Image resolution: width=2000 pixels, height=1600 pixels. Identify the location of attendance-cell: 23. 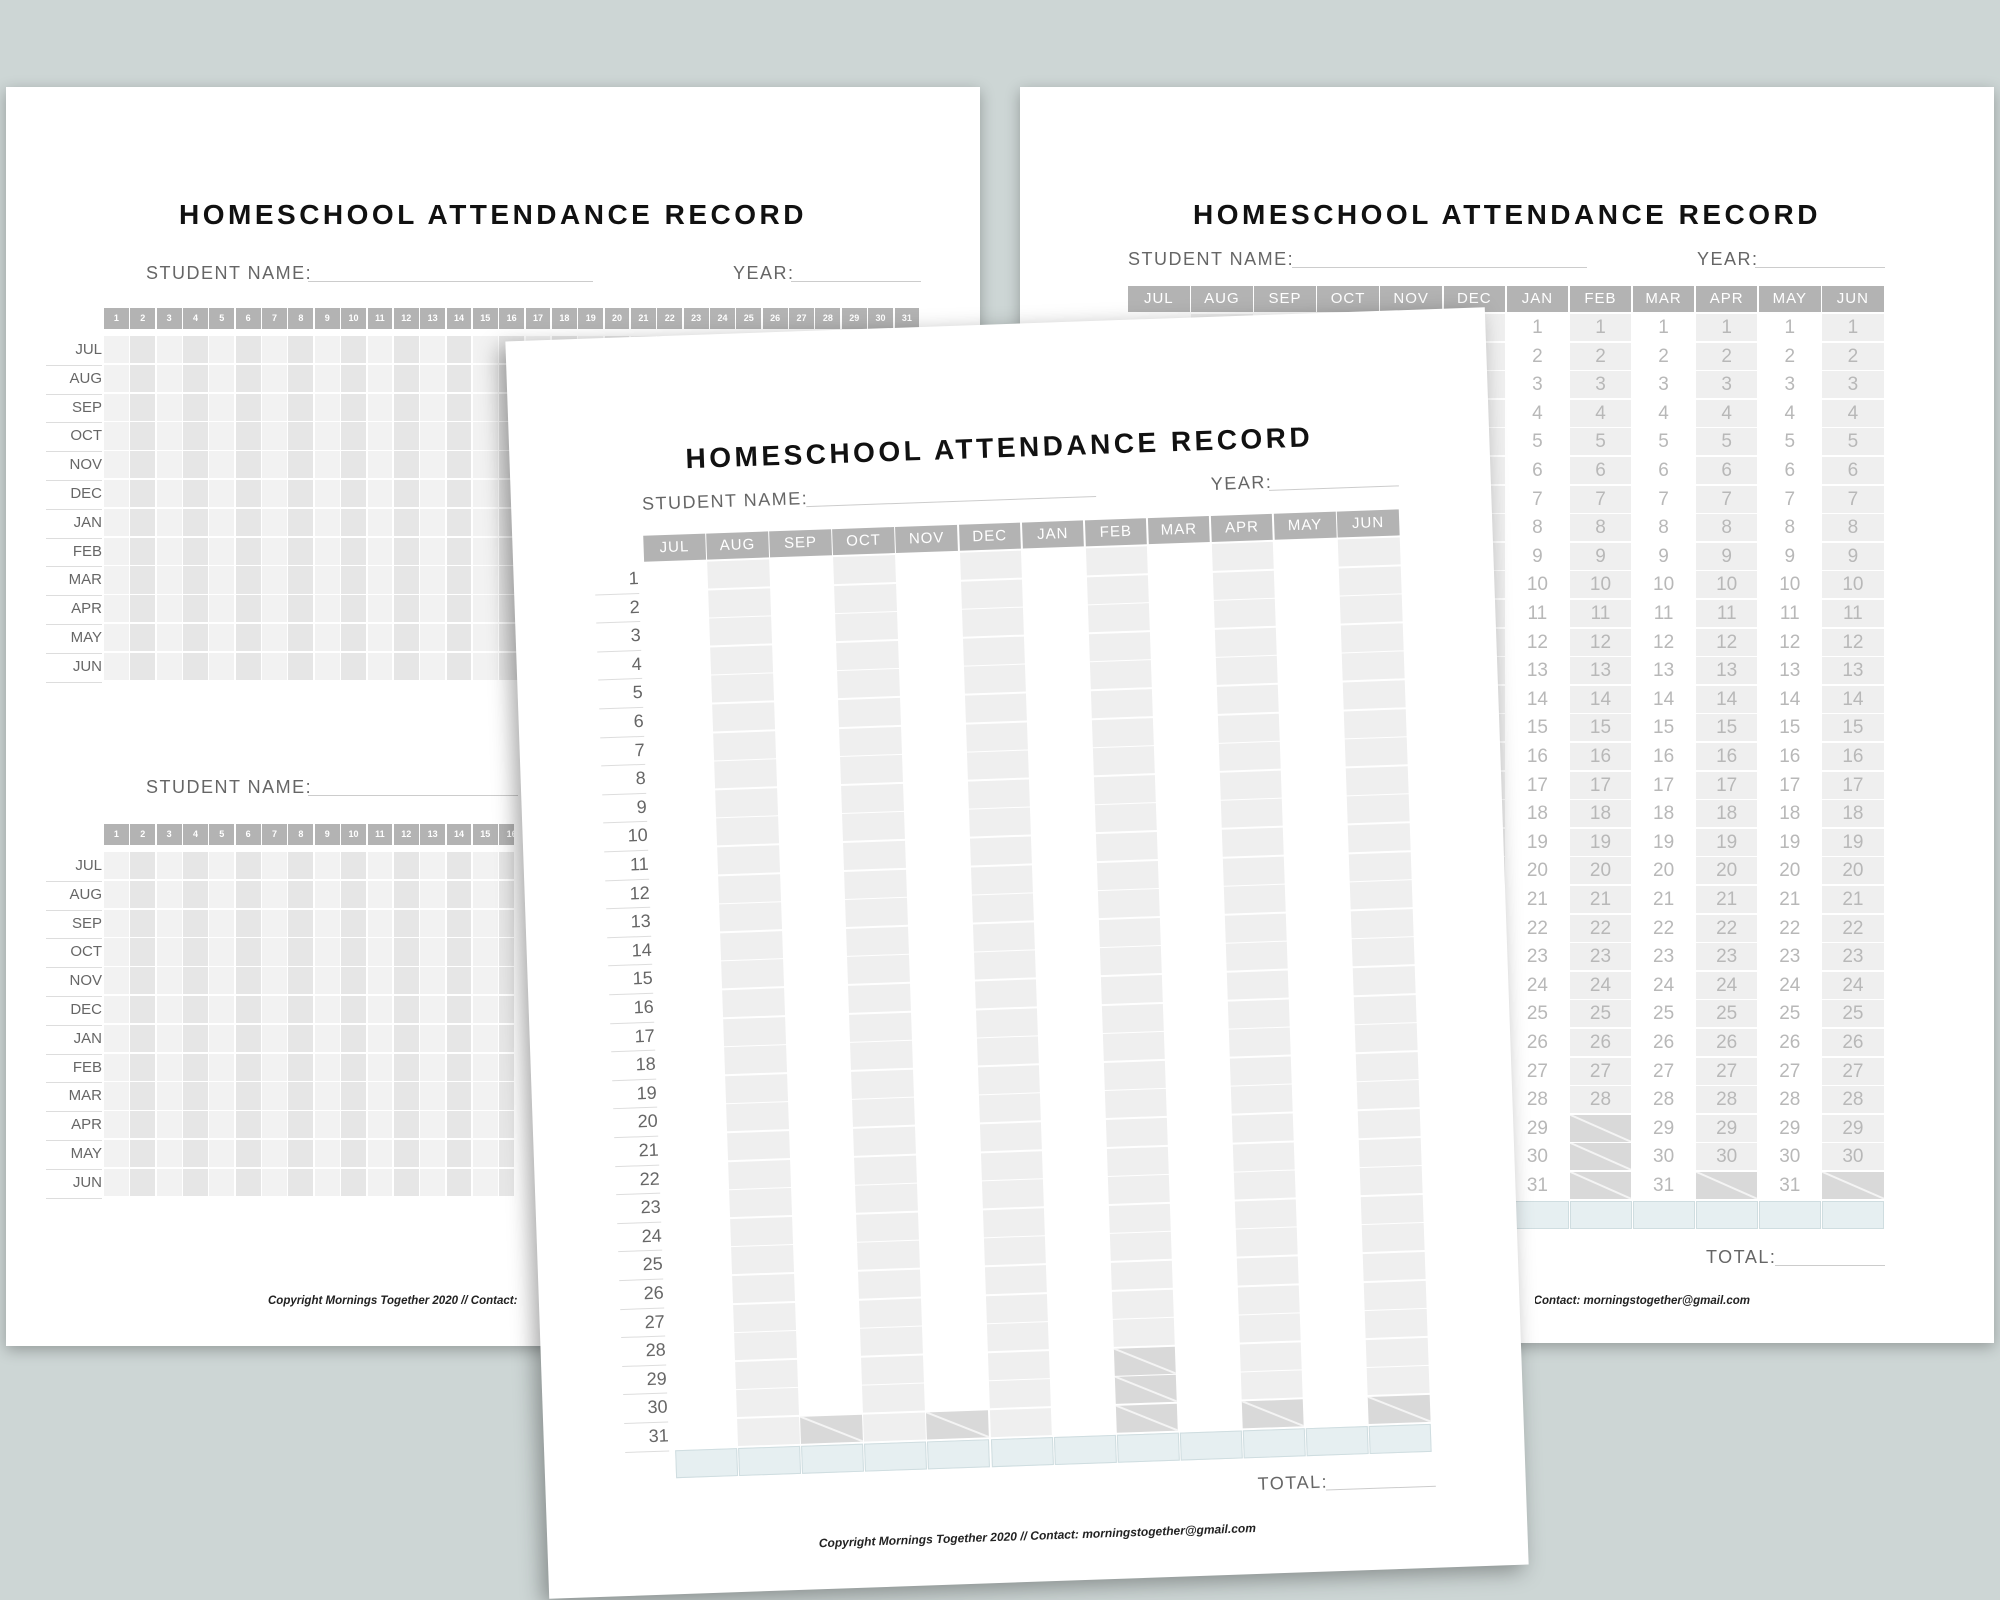
(1537, 957).